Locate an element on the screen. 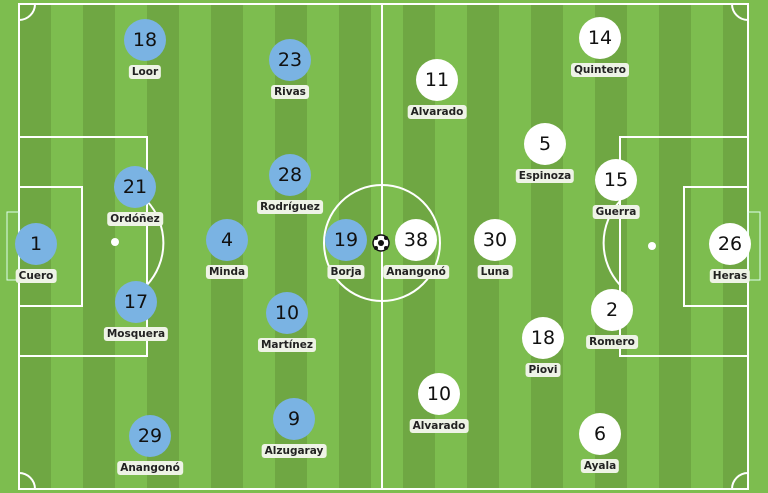 The image size is (768, 493). player-number: 26 is located at coordinates (730, 244).